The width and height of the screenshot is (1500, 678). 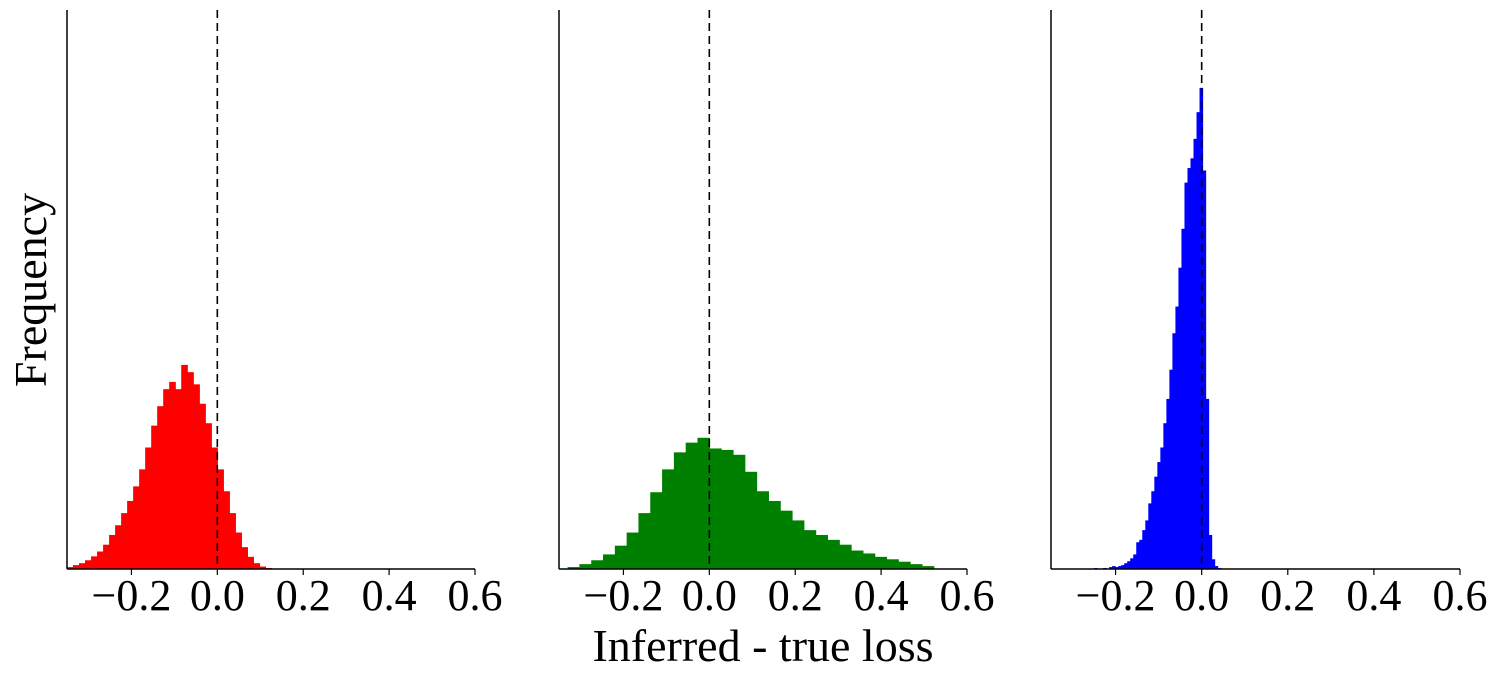 What do you see at coordinates (30, 290) in the screenshot?
I see `y-axis-label: Frequency` at bounding box center [30, 290].